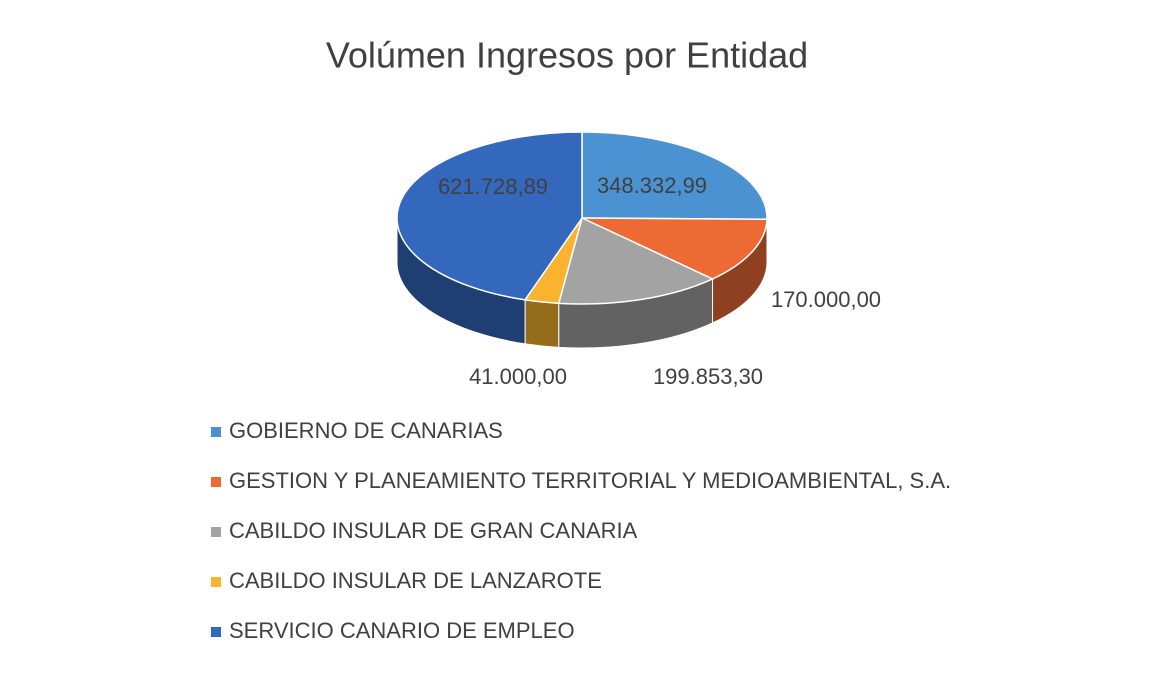  Describe the element at coordinates (366, 430) in the screenshot. I see `legend-label: GOBIERNO DE CANARIAS` at that location.